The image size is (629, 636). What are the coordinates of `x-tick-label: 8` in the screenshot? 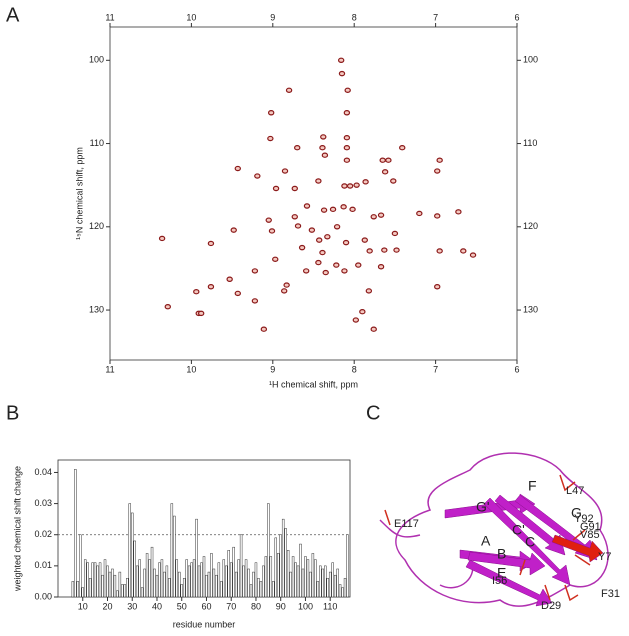 It's located at (354, 17).